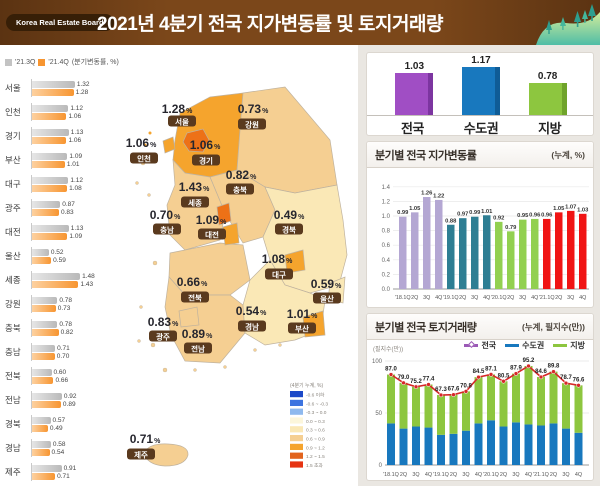 Image resolution: width=600 pixels, height=486 pixels. Describe the element at coordinates (547, 77) in the screenshot. I see `summary-bar-value: 0.78` at that location.